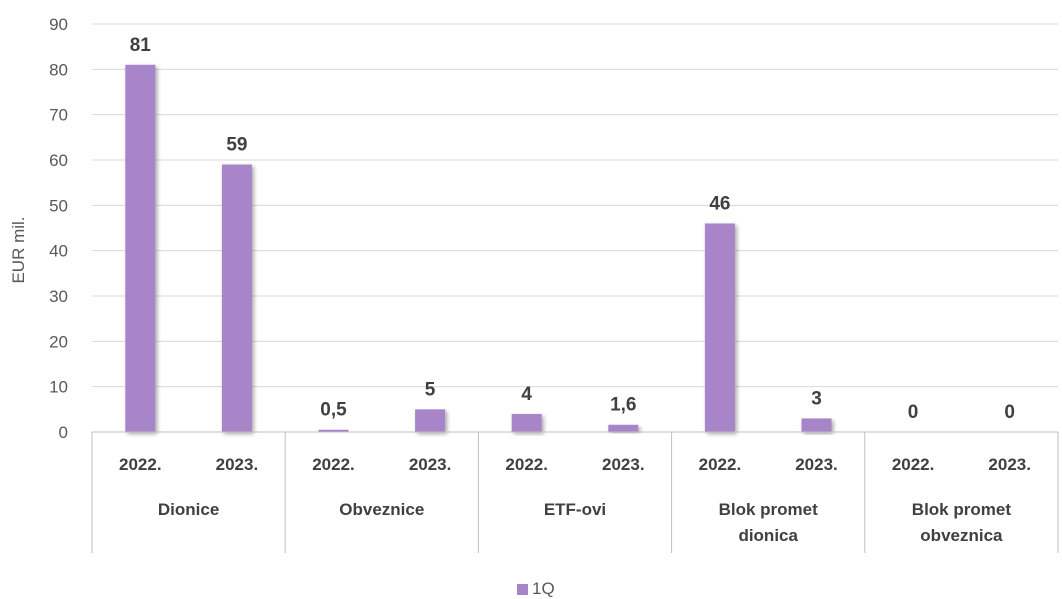  What do you see at coordinates (58, 69) in the screenshot?
I see `y-tick-label: 80` at bounding box center [58, 69].